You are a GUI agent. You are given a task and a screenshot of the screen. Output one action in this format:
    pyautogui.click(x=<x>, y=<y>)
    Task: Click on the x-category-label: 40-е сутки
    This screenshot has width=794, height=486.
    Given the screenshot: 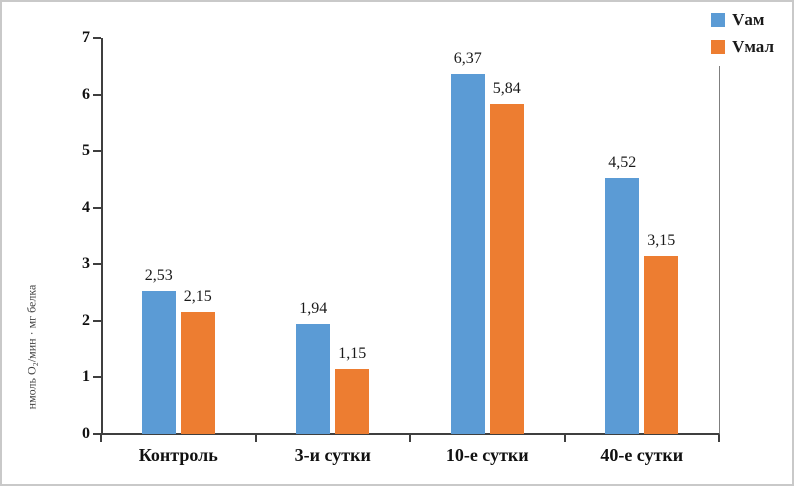 What is the action you would take?
    pyautogui.click(x=642, y=455)
    